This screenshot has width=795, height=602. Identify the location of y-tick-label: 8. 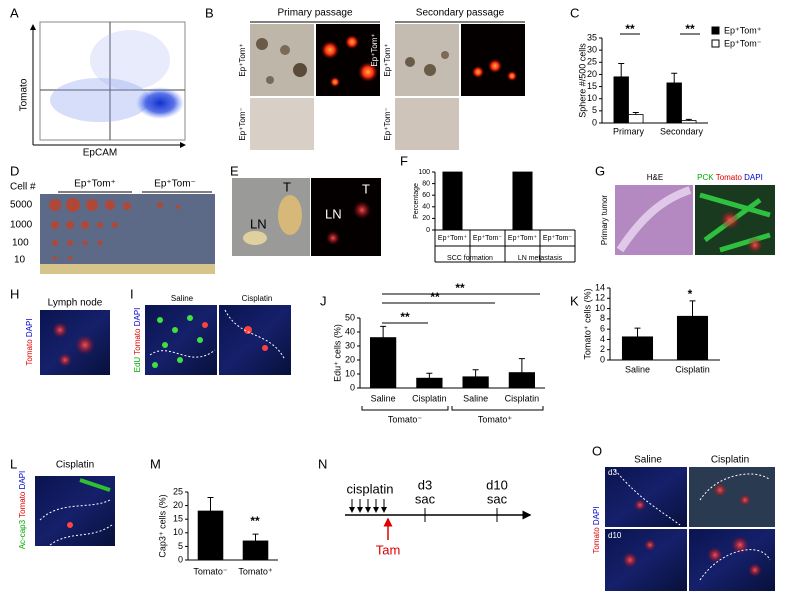
(602, 318).